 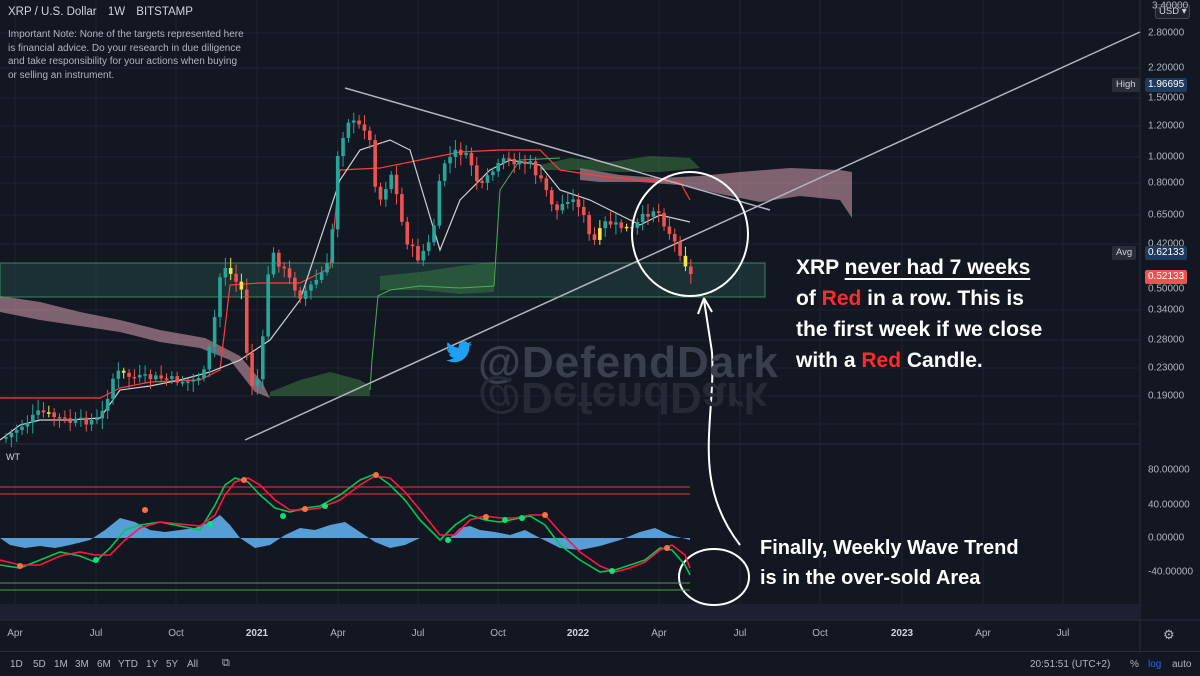 I want to click on settings-gear-icon: ⚙, so click(x=1169, y=634).